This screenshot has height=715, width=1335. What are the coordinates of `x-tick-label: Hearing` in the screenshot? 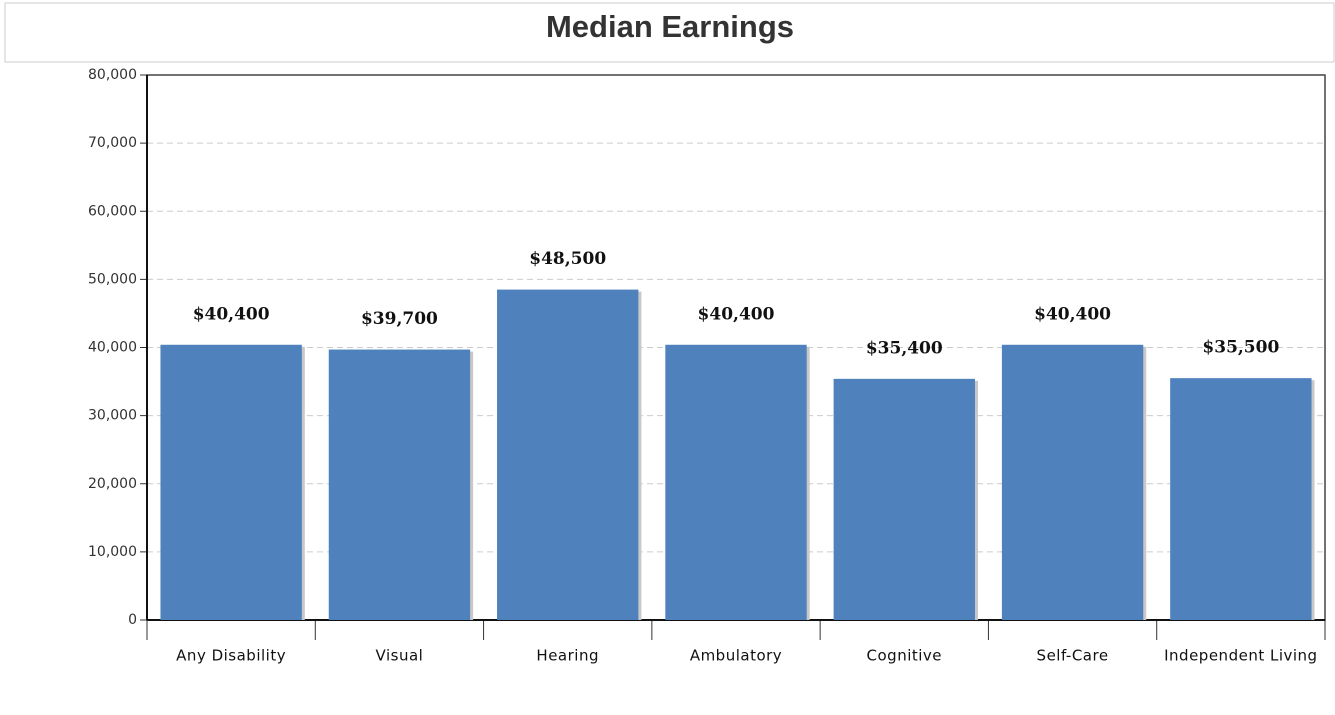 It's located at (567, 656).